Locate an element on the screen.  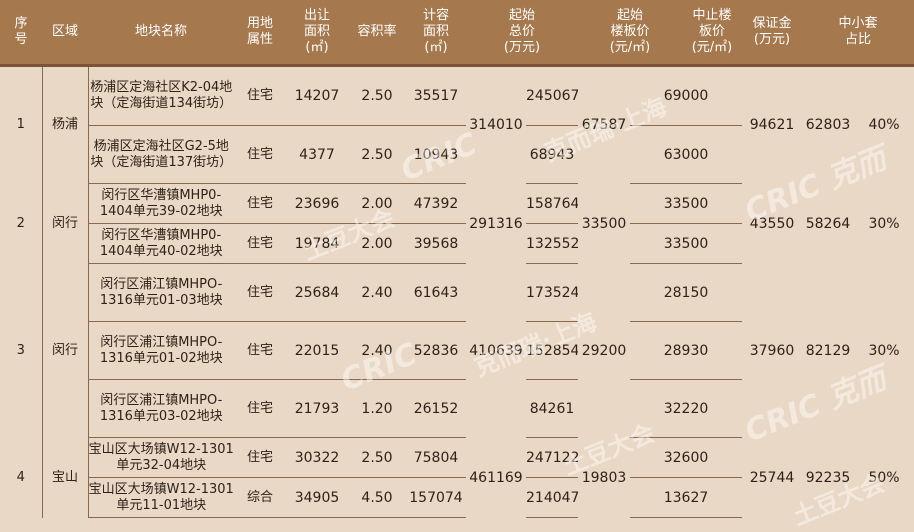
header-small-ratio: 中小套 占比 is located at coordinates (858, 33).